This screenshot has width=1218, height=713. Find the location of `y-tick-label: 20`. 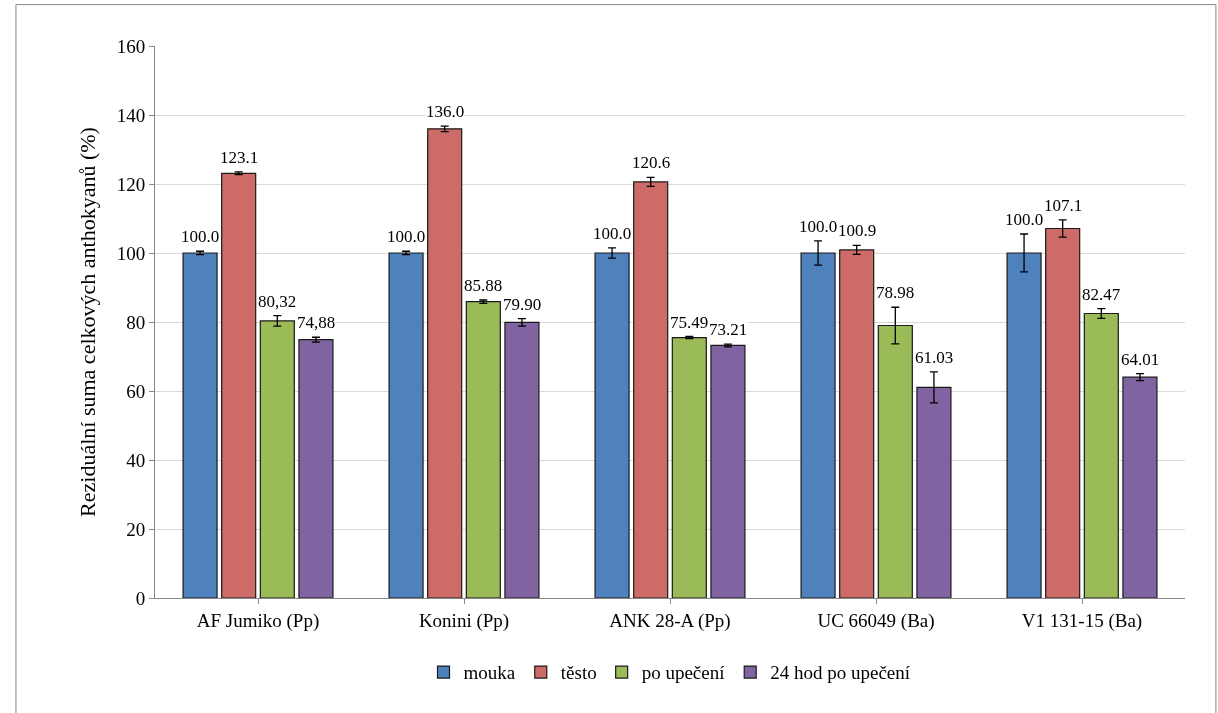

y-tick-label: 20 is located at coordinates (136, 529).